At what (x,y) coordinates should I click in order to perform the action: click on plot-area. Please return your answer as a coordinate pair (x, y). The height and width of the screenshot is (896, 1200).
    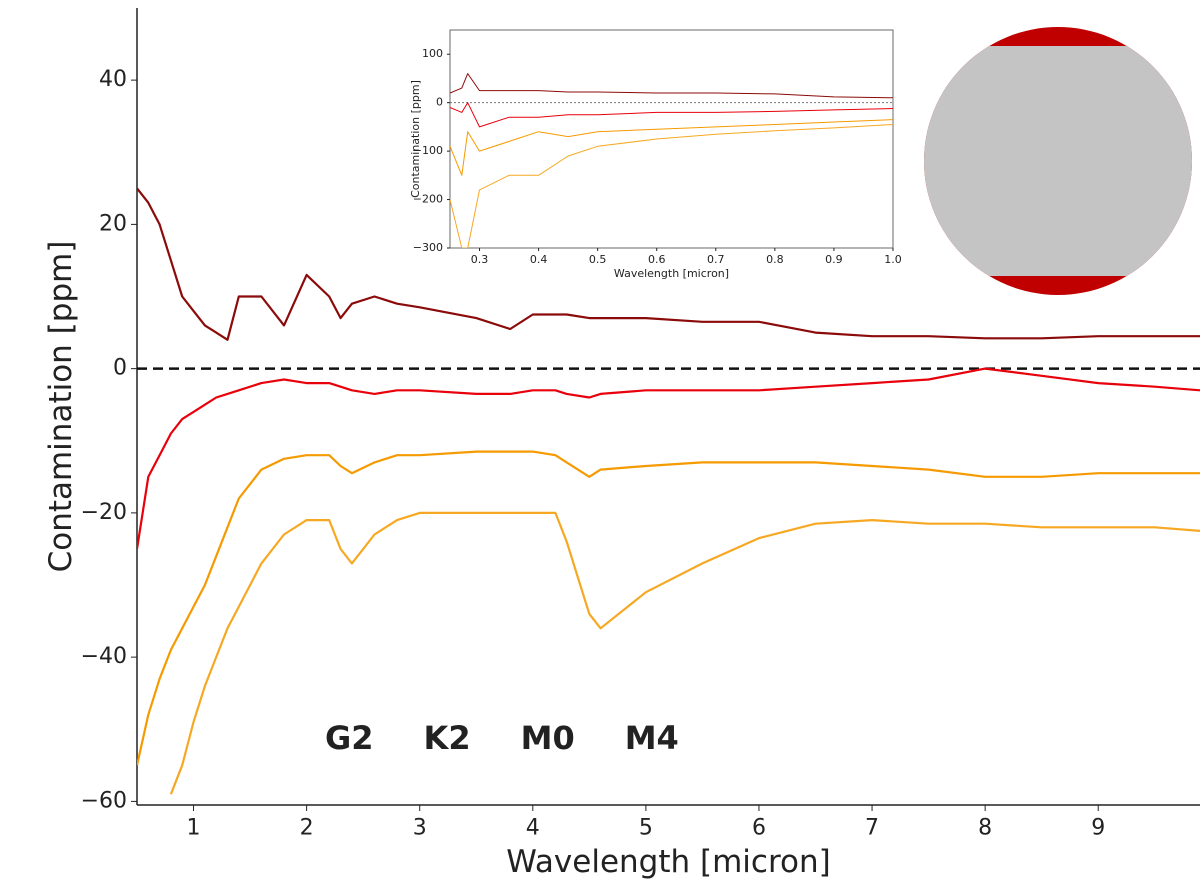
    Looking at the image, I should click on (671, 139).